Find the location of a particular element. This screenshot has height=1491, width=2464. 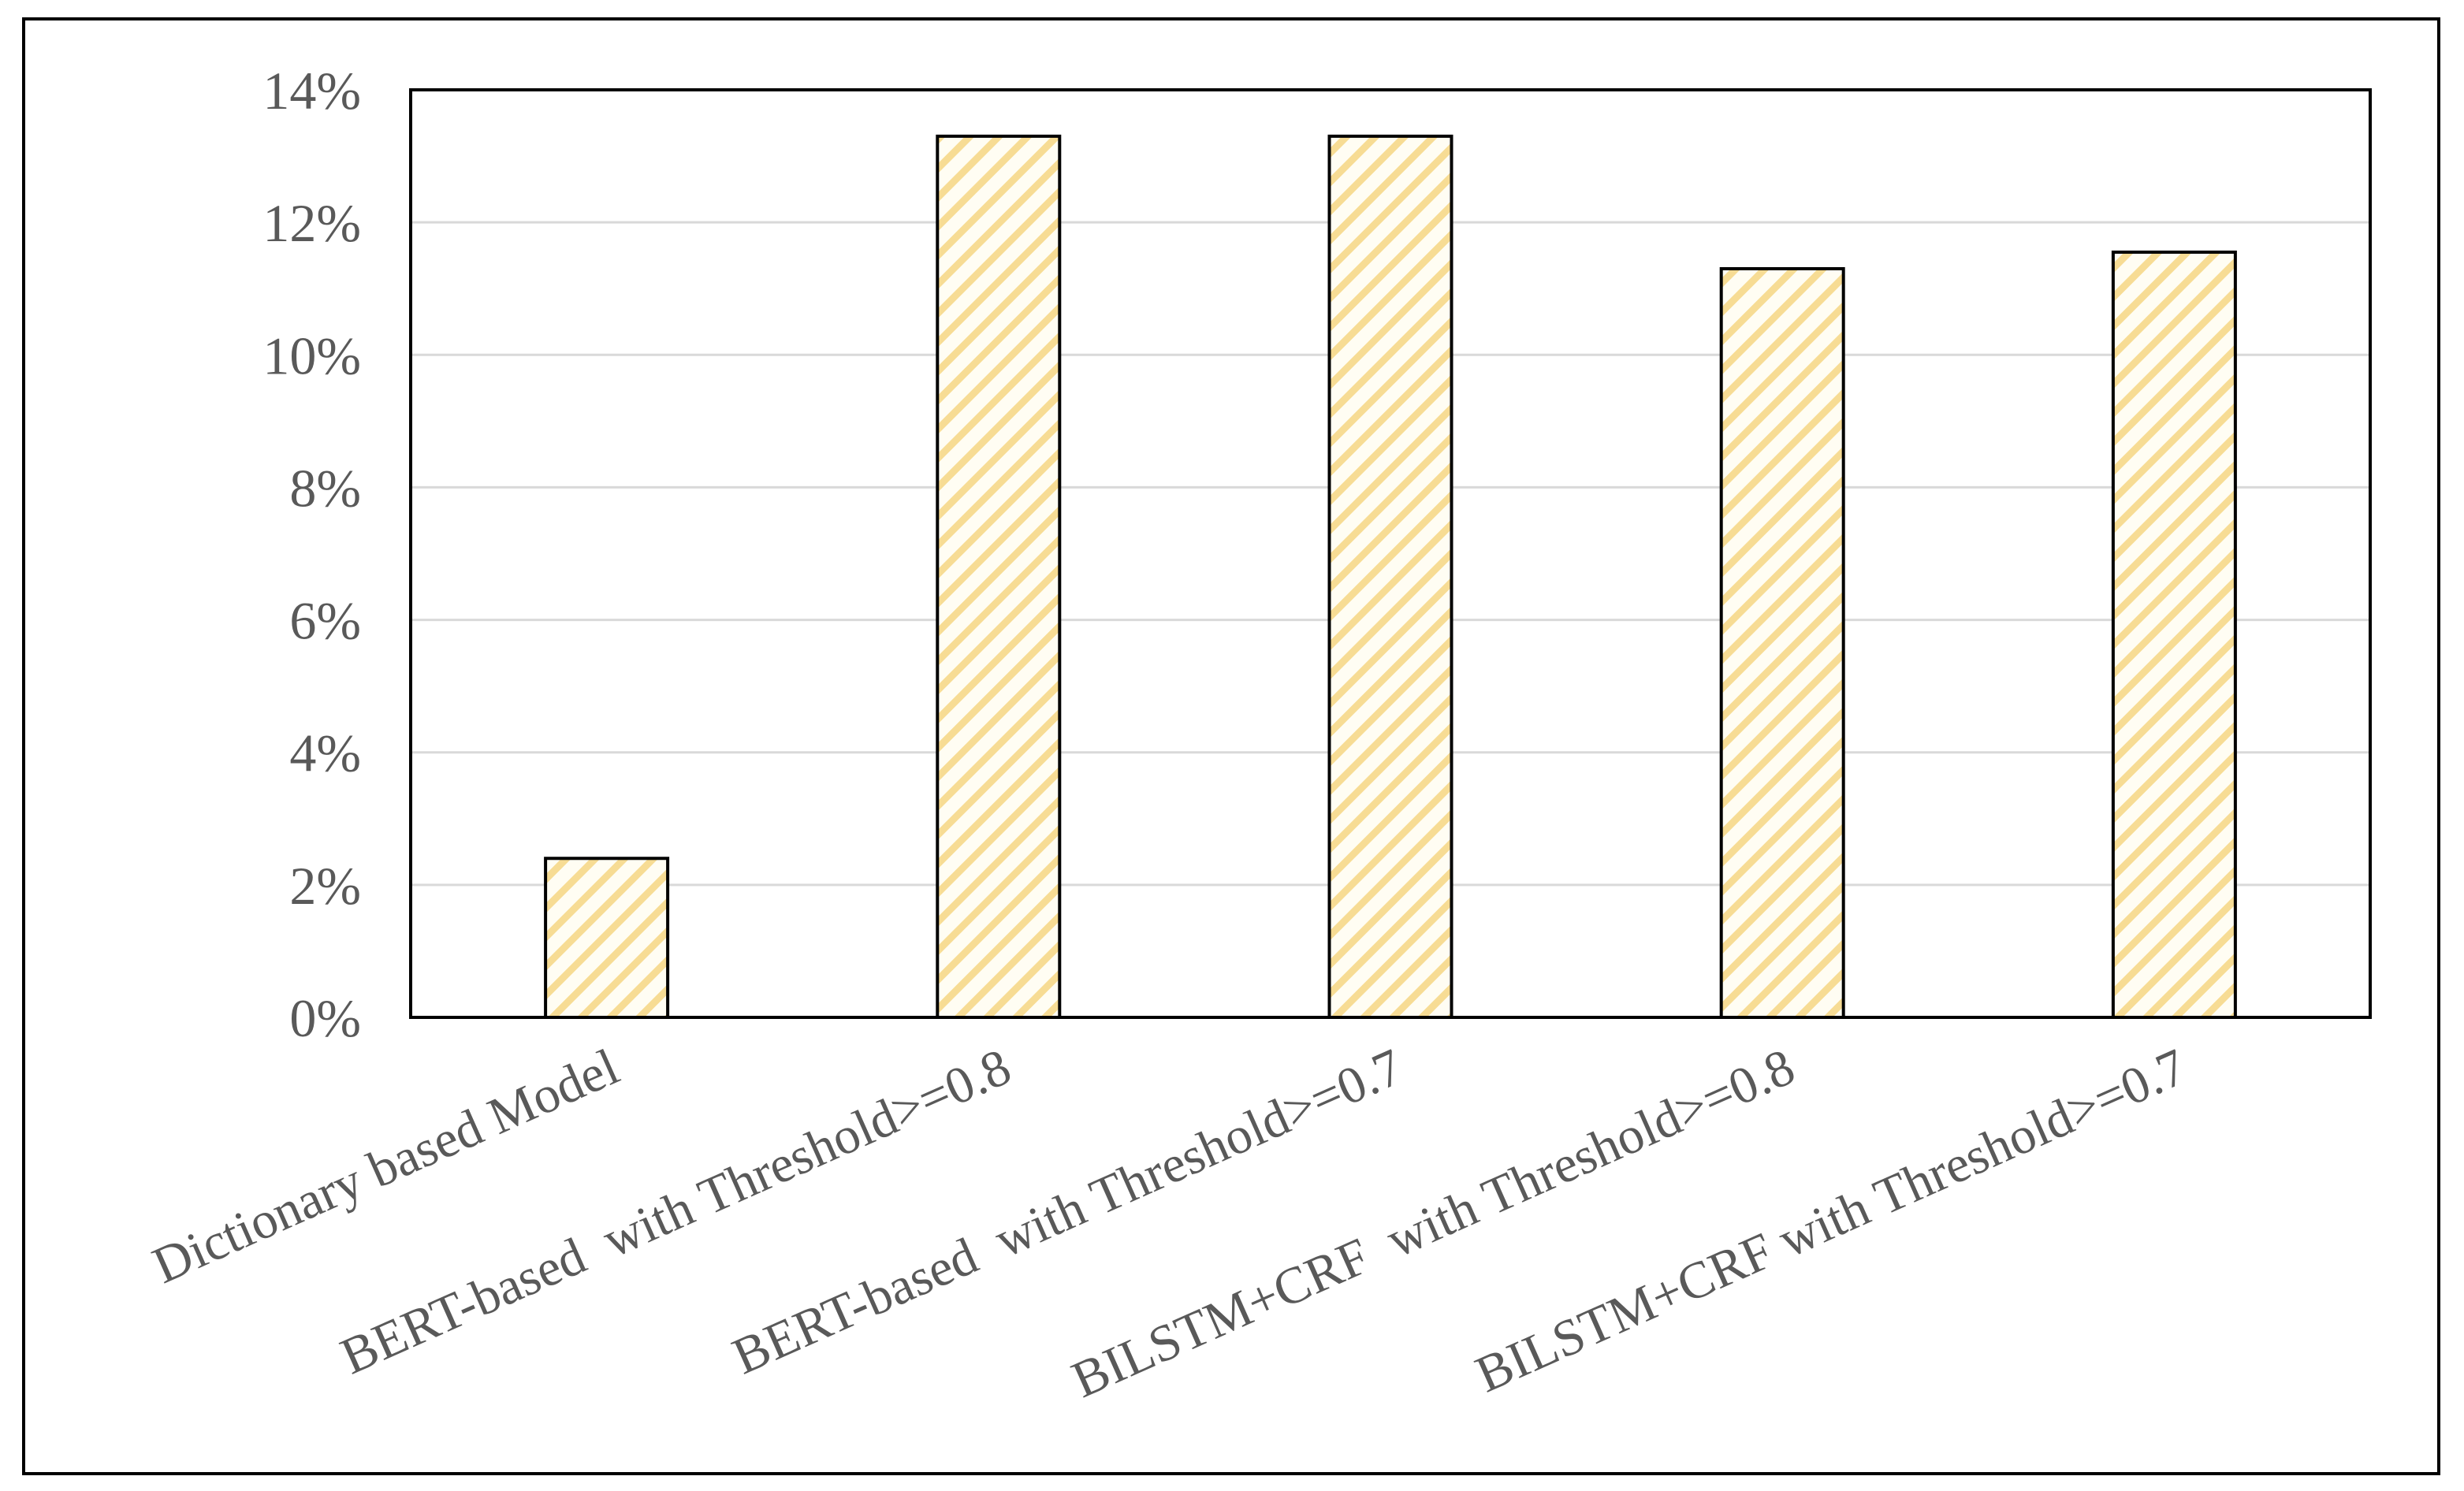

y-tick-label: 14% is located at coordinates (311, 91).